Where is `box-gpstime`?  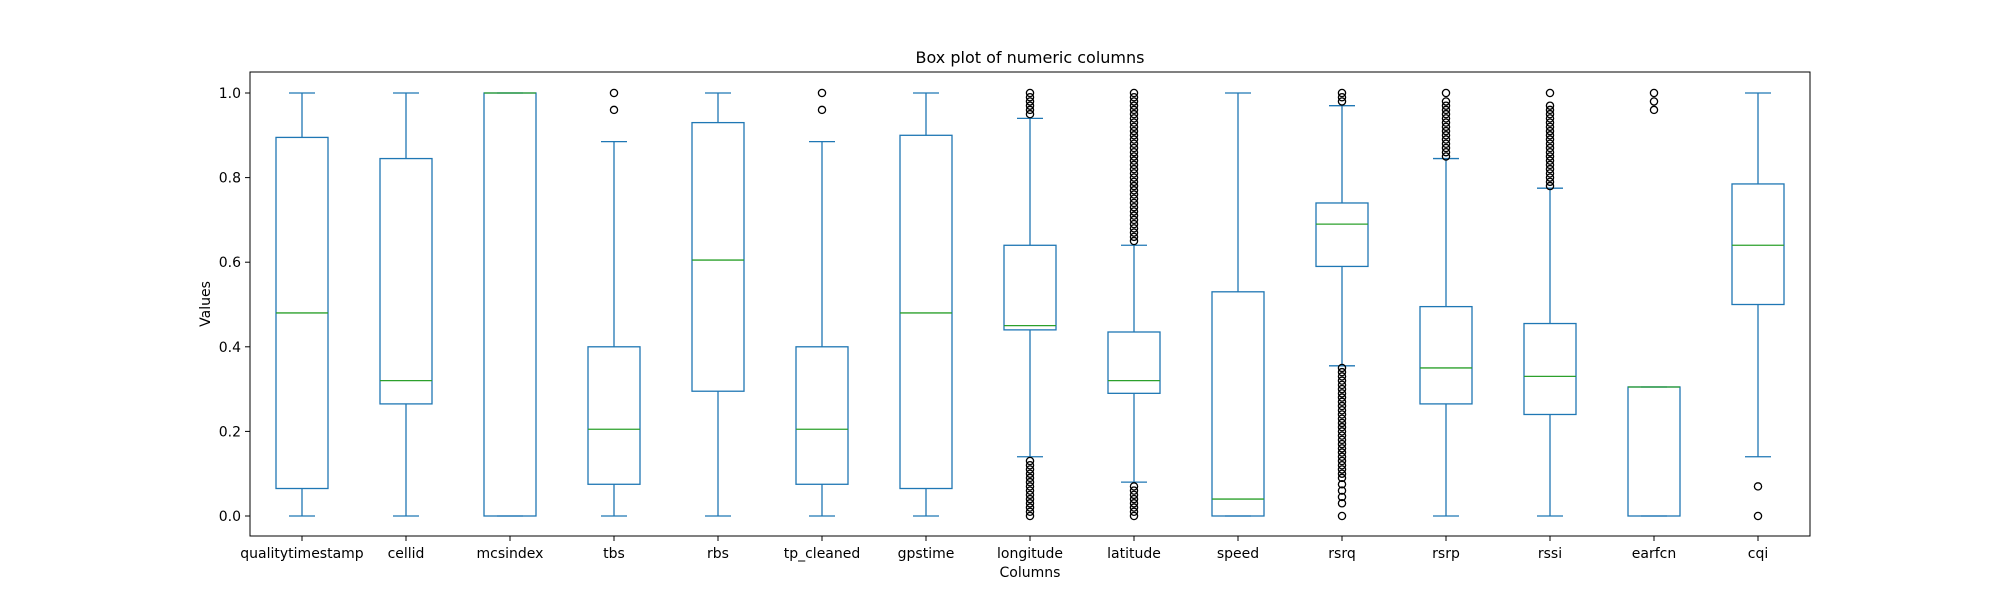
box-gpstime is located at coordinates (926, 312).